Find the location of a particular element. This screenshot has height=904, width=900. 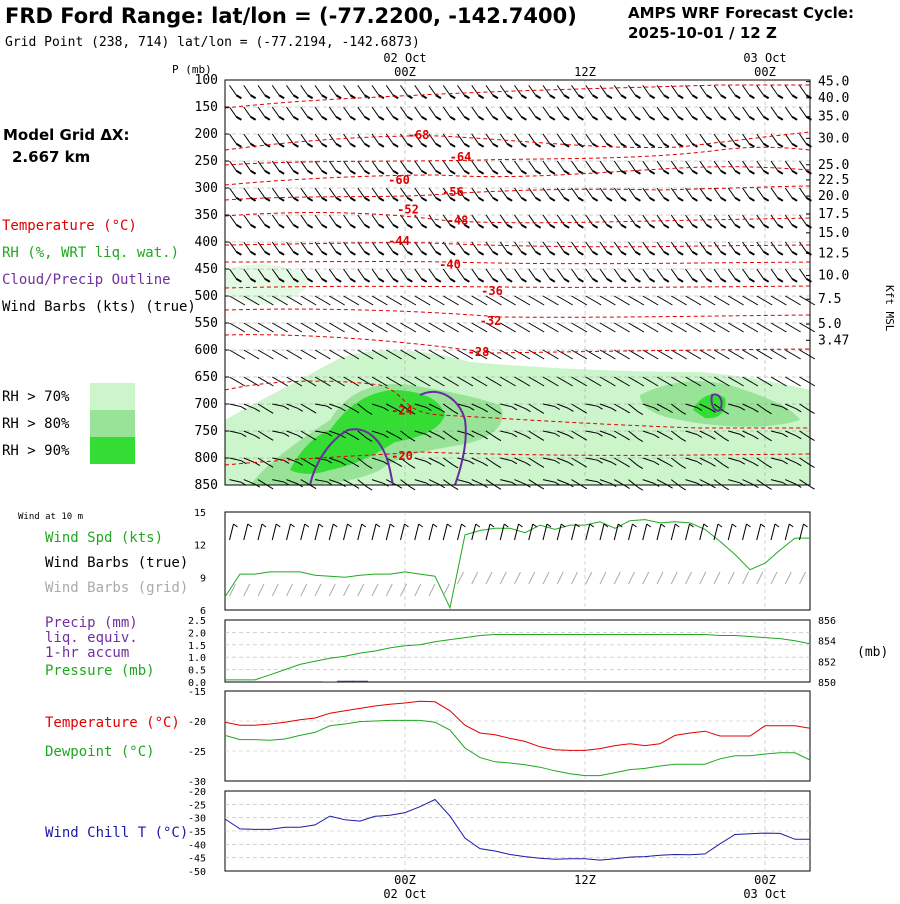

y-tick-label: -45 is located at coordinates (197, 859).